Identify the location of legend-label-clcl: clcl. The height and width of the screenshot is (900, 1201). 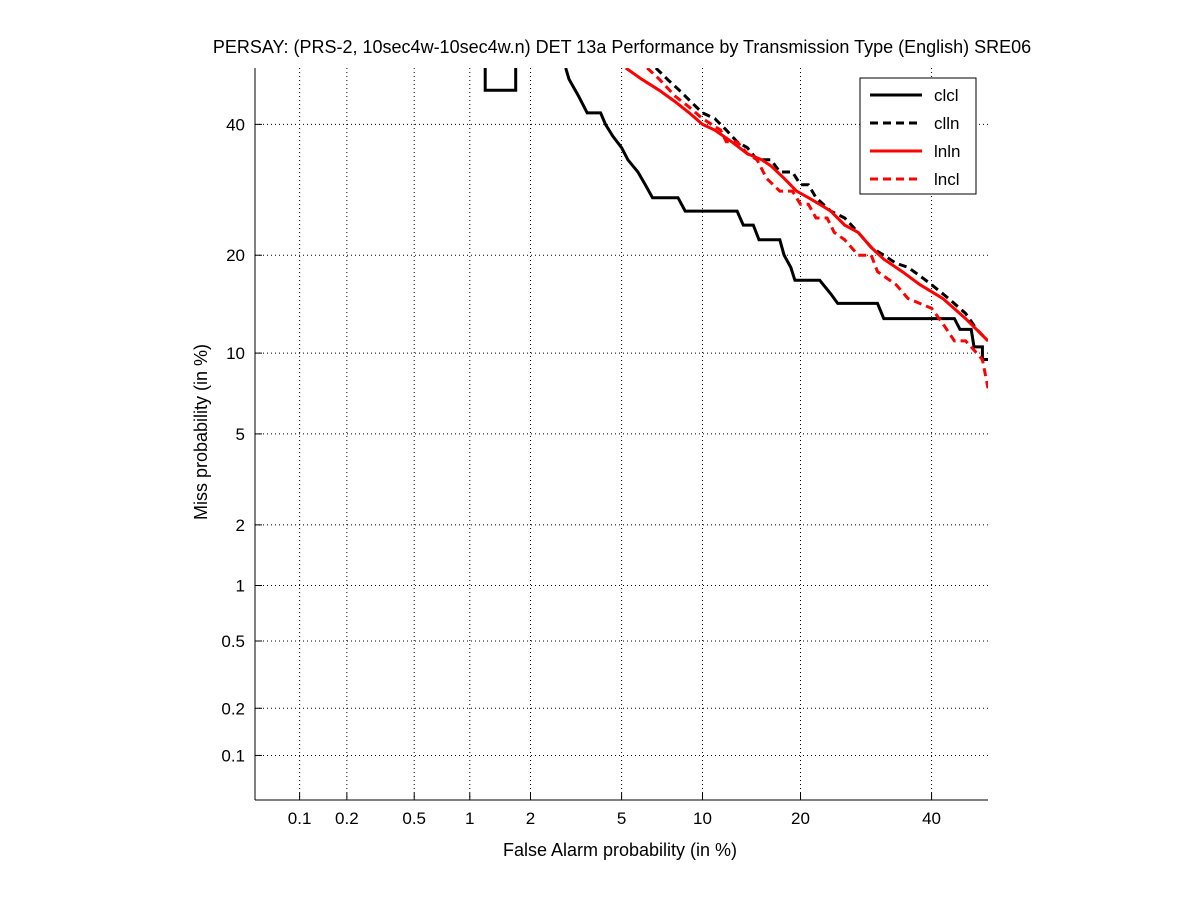
(946, 95).